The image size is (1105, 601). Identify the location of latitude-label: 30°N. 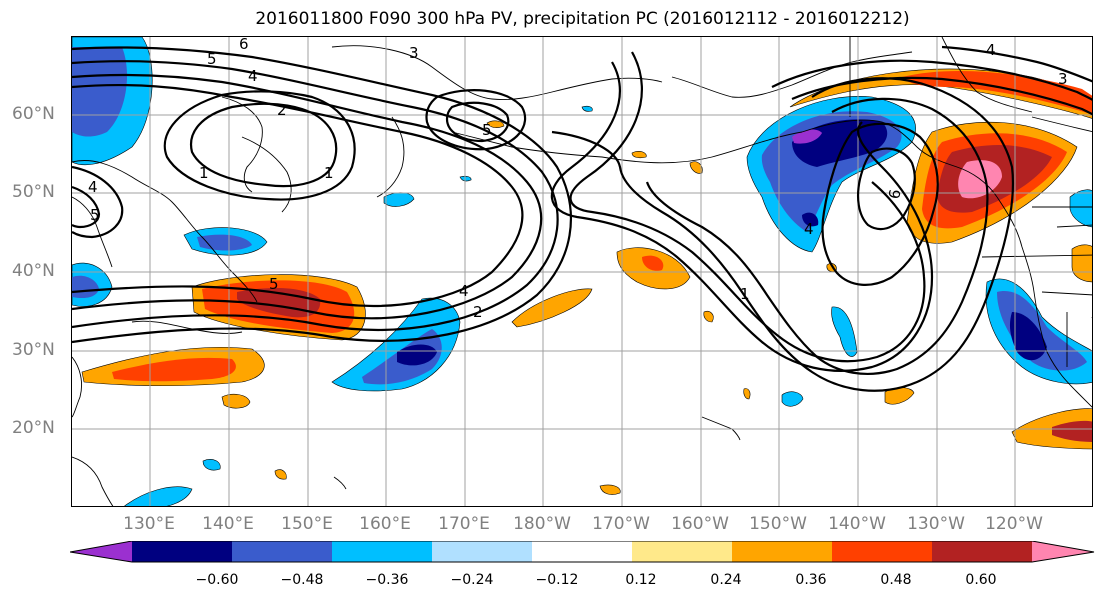
(33, 350).